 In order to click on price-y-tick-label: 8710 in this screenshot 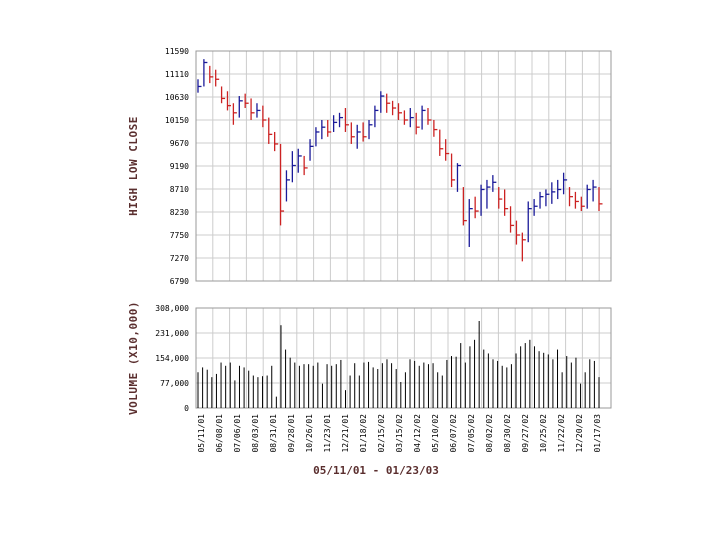, I will do `click(179, 189)`.